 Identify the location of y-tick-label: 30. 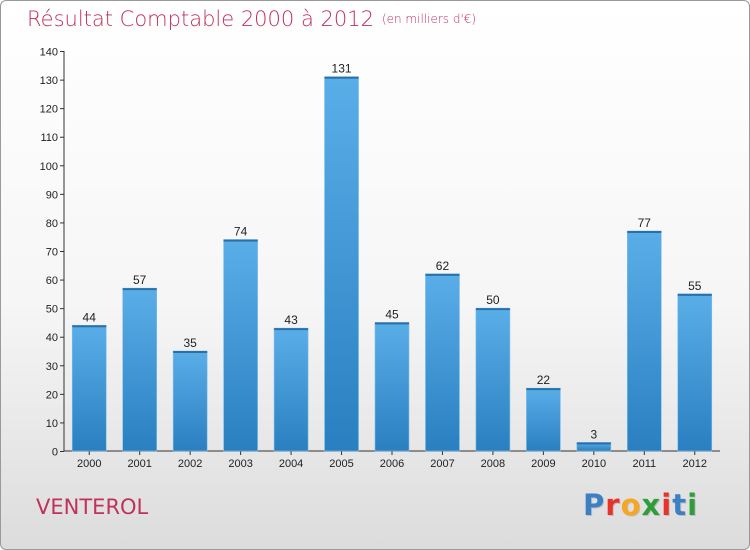
(52, 367).